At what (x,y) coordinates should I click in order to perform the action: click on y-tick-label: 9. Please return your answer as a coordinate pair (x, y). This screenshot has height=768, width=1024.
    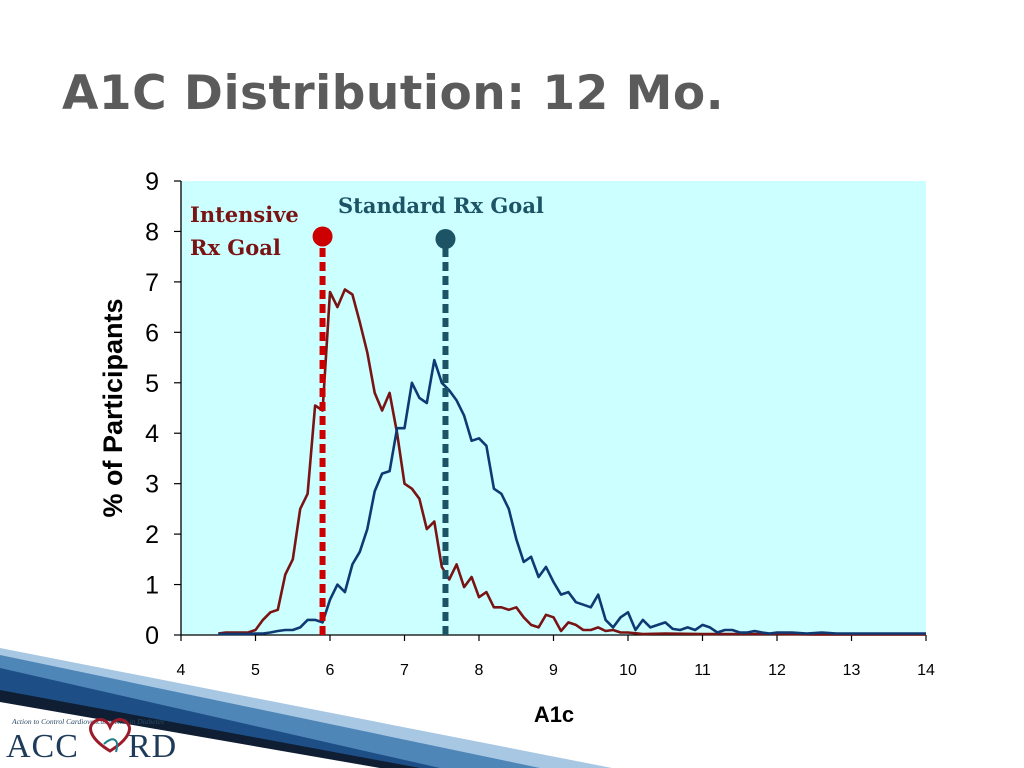
    Looking at the image, I should click on (152, 182).